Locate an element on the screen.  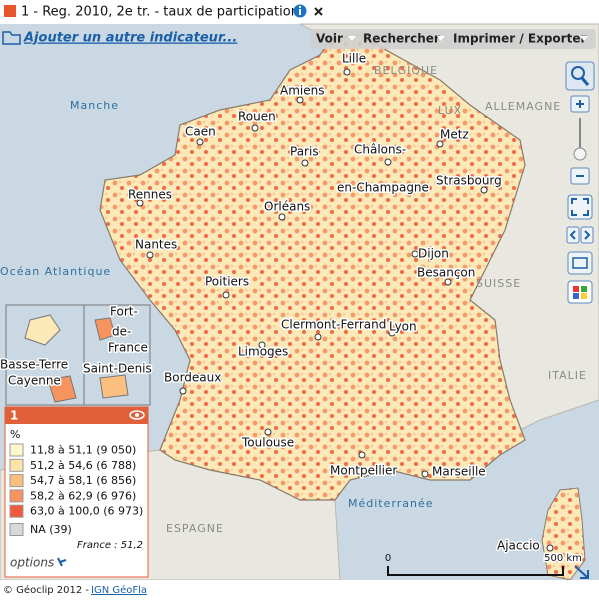
inset-label: de- is located at coordinates (121, 332).